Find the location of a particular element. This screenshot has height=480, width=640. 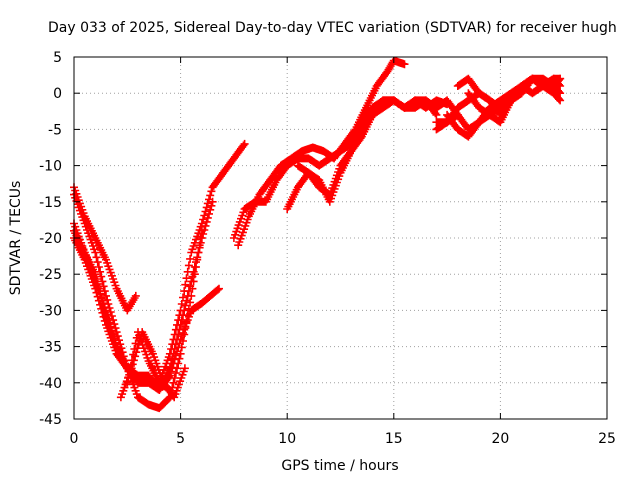

x-tick-label: 20 is located at coordinates (500, 439).